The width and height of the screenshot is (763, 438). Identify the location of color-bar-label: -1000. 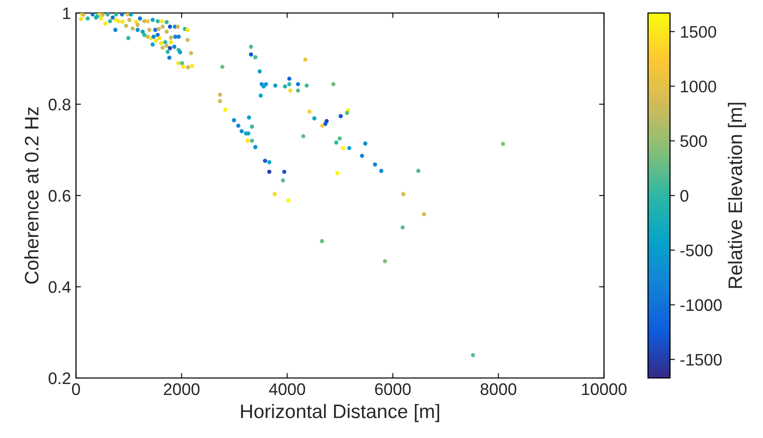
(701, 305).